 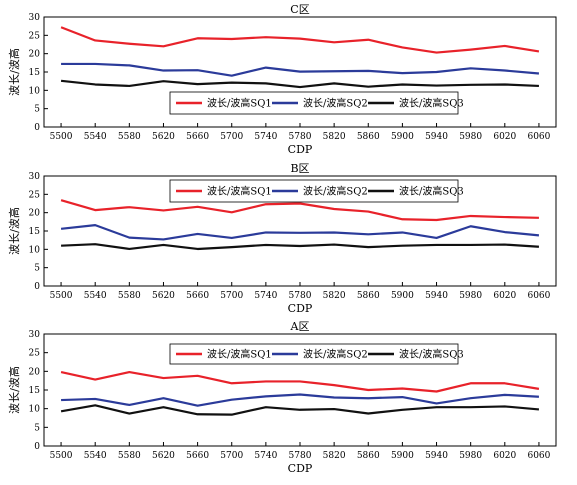 I want to click on chart-title: A区, so click(x=300, y=326).